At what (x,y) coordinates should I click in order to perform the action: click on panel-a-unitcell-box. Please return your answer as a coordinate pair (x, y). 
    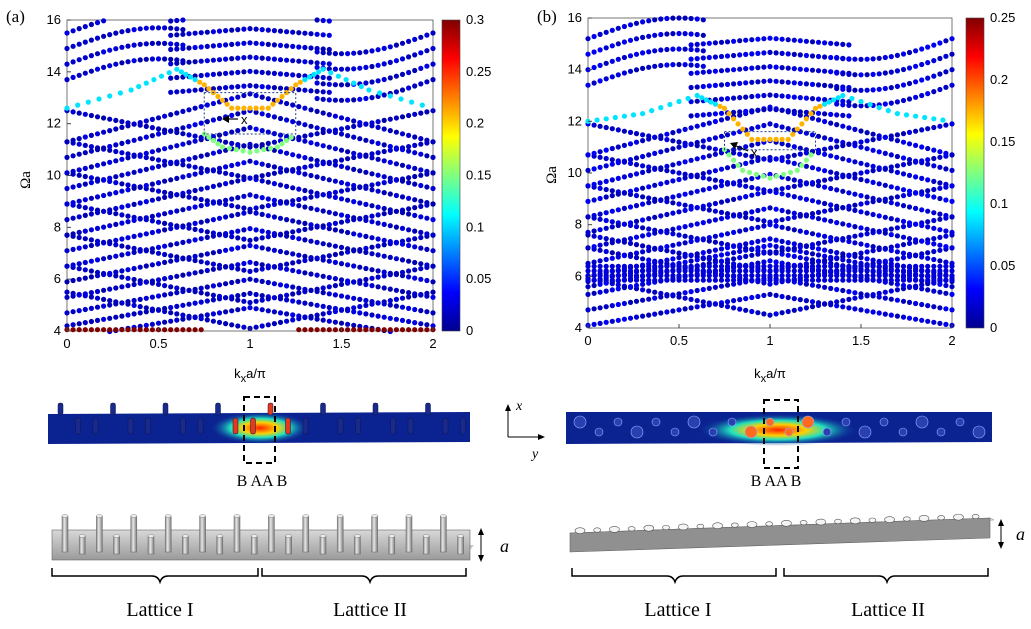
    Looking at the image, I should click on (259, 430).